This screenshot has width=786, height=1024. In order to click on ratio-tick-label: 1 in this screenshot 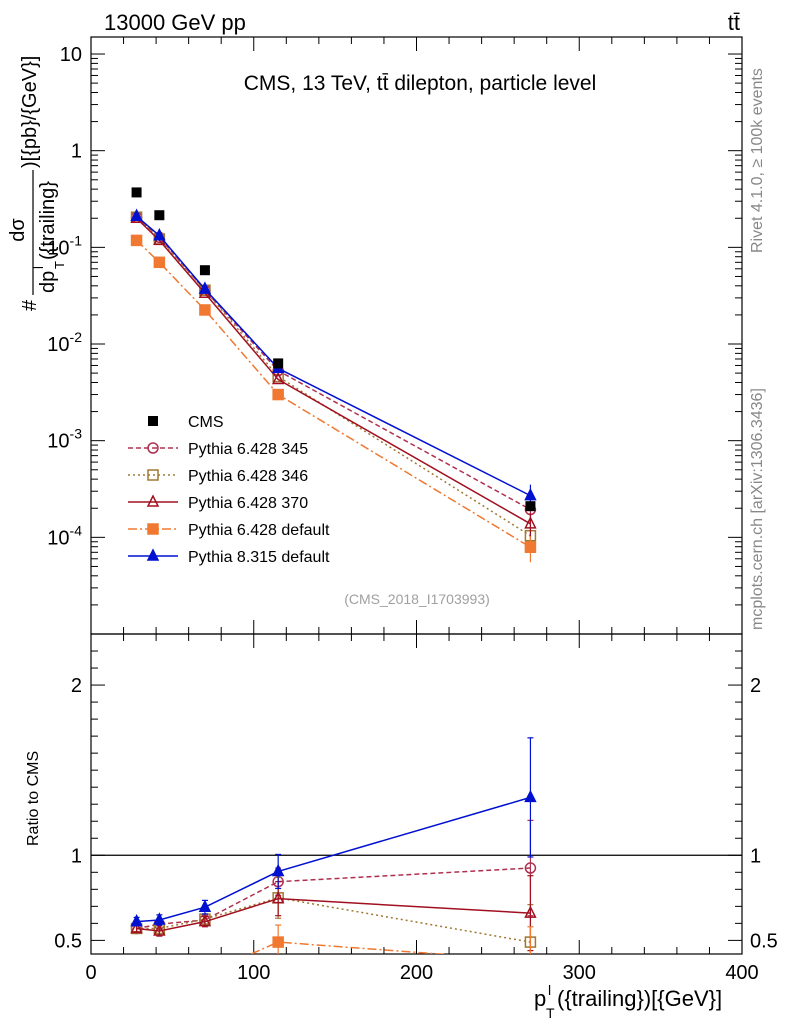, I will do `click(76, 856)`.